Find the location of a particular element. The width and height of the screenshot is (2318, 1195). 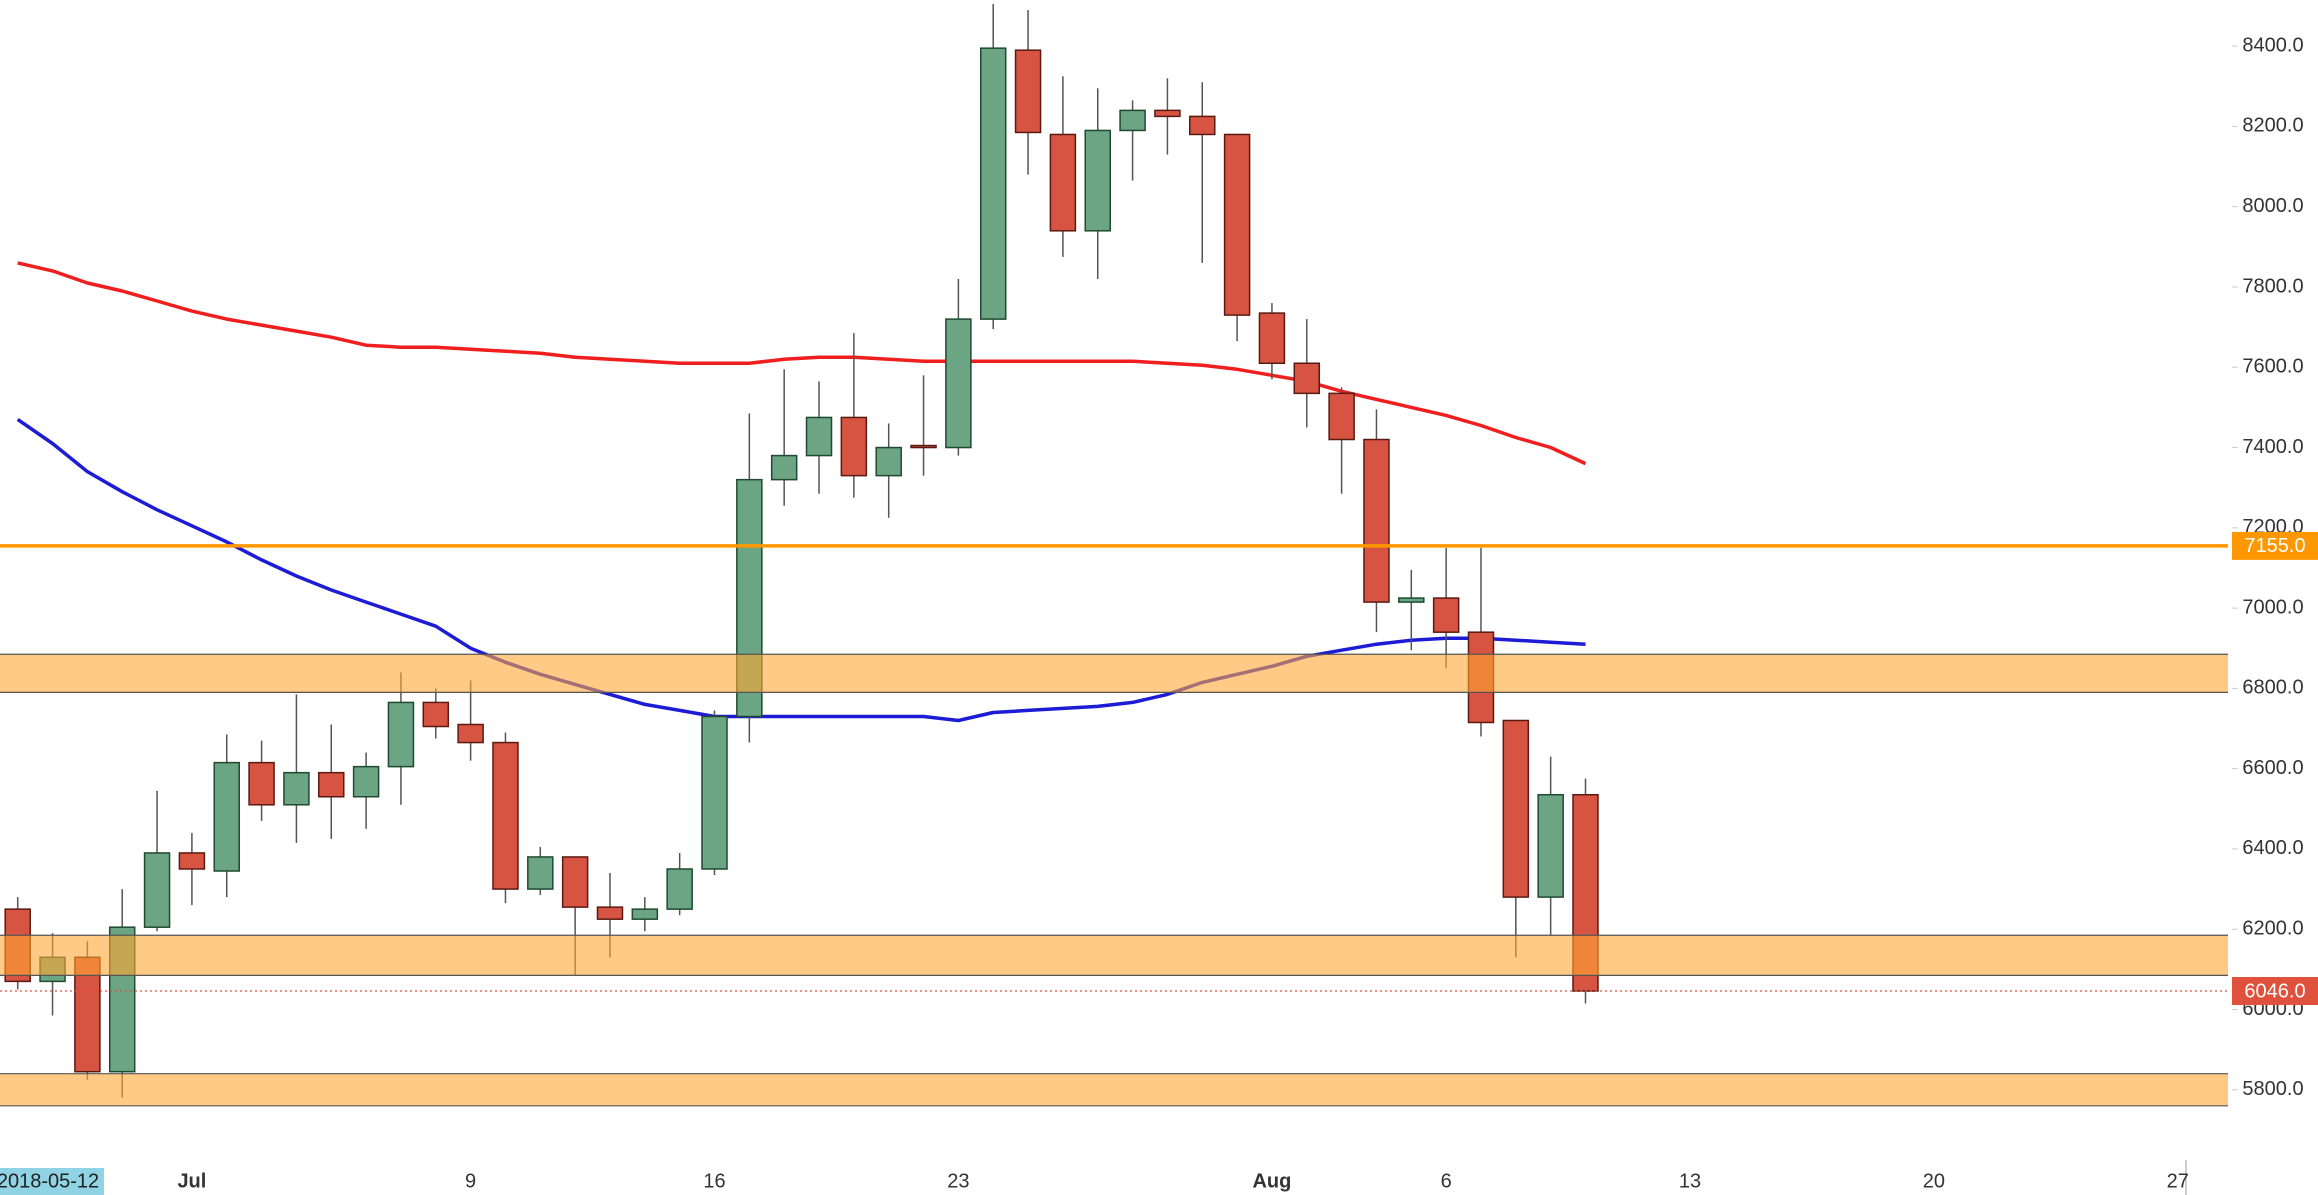

crosshair-label: 2018-05-12 is located at coordinates (49, 1181).